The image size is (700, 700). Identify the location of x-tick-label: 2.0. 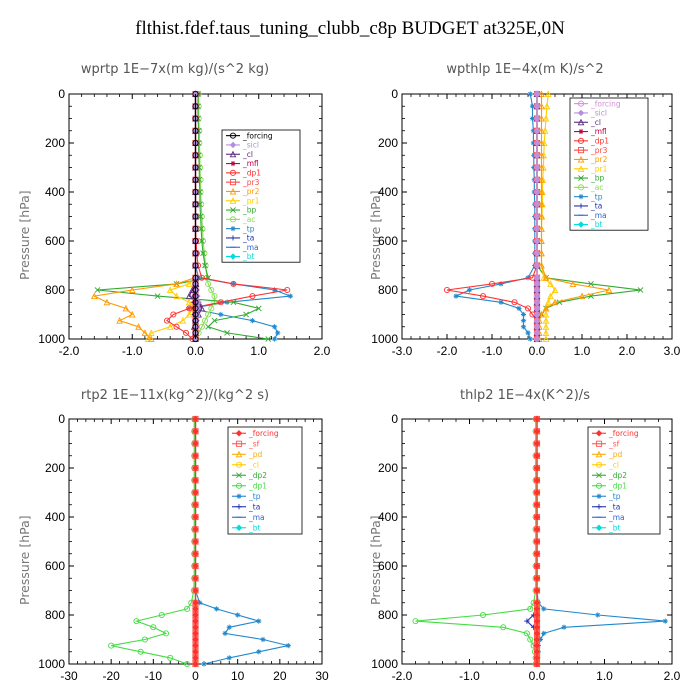
(627, 351).